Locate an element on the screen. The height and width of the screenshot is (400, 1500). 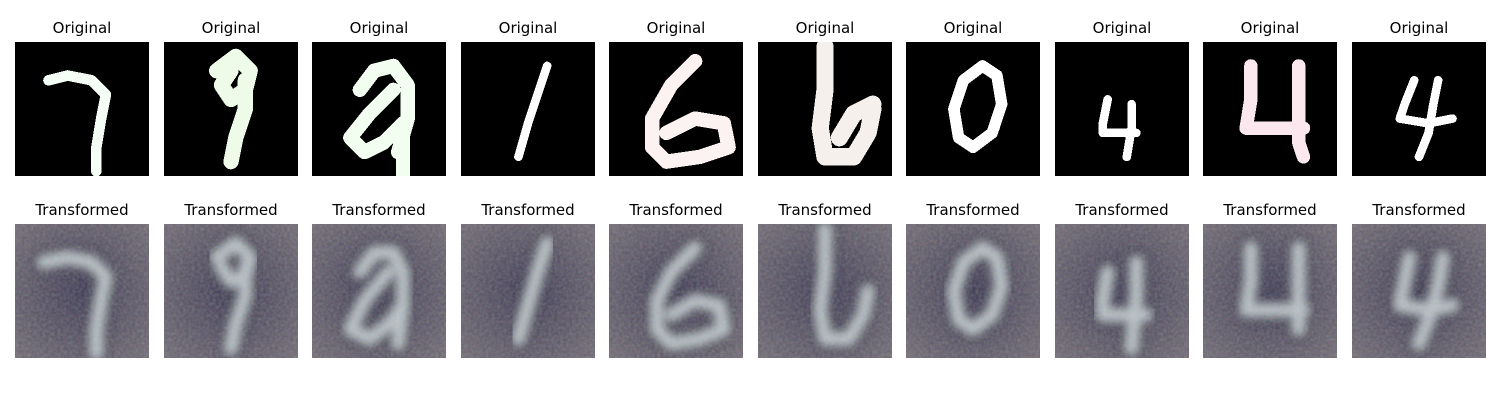
transformed-title-10: Transformed is located at coordinates (1419, 210).